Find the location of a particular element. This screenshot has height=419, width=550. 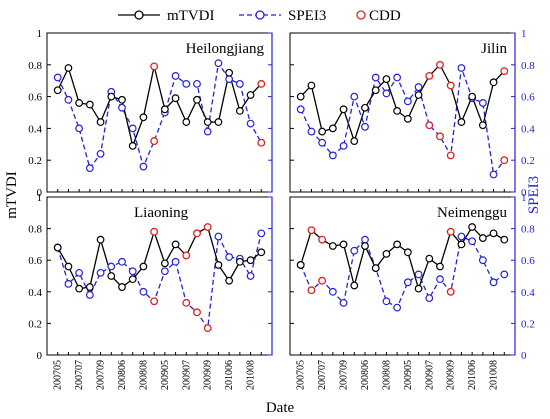

y-tick-label-right: 1 is located at coordinates (524, 34).